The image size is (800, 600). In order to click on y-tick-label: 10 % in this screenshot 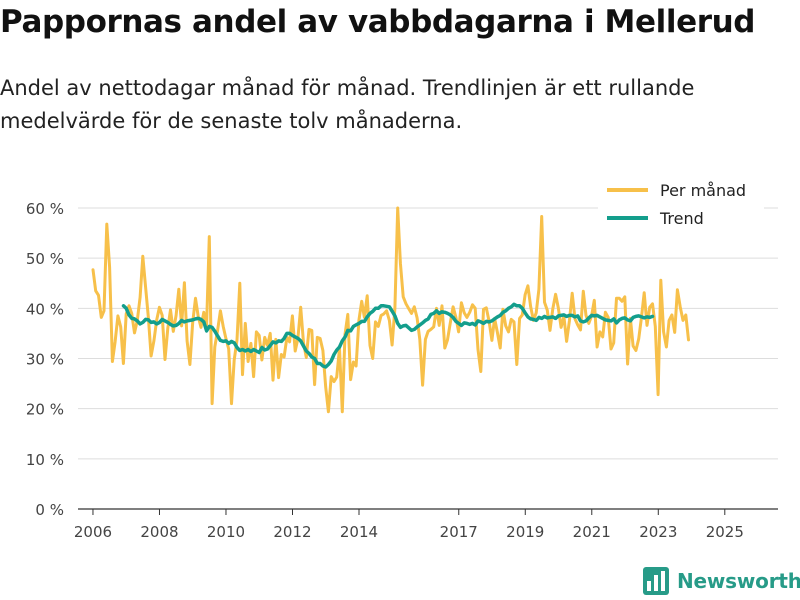, I will do `click(45, 460)`.